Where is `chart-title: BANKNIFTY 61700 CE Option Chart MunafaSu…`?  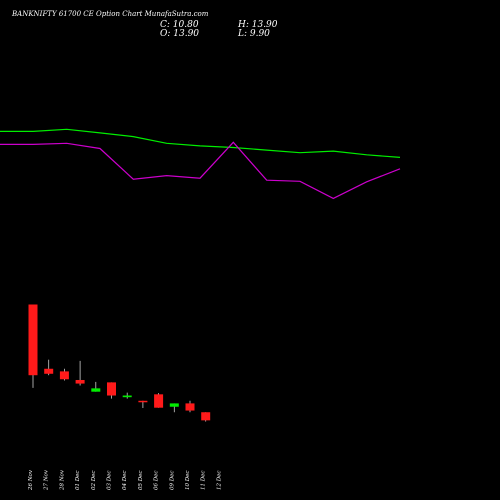
chart-title: BANKNIFTY 61700 CE Option Chart MunafaSu… is located at coordinates (110, 14).